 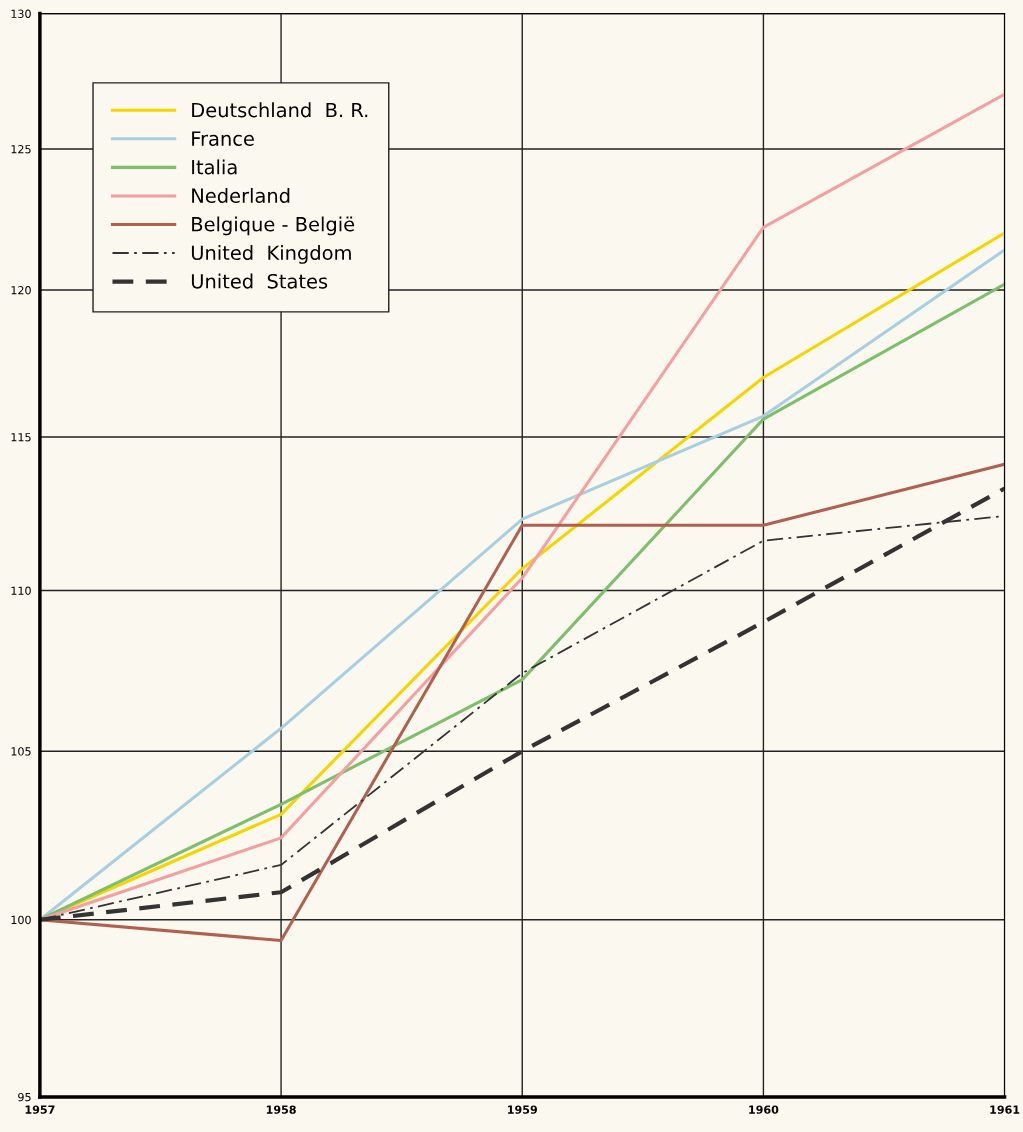 I want to click on legend-label: United Kingdom, so click(x=271, y=254).